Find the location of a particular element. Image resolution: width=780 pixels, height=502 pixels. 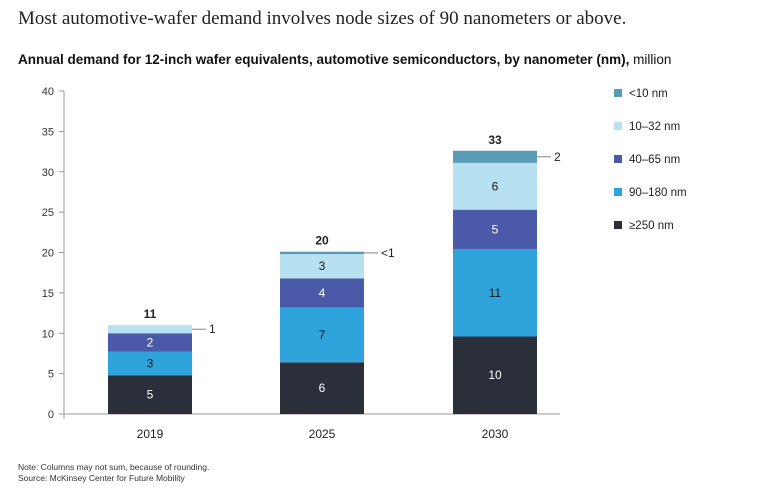

callout-label: <1 is located at coordinates (388, 253).